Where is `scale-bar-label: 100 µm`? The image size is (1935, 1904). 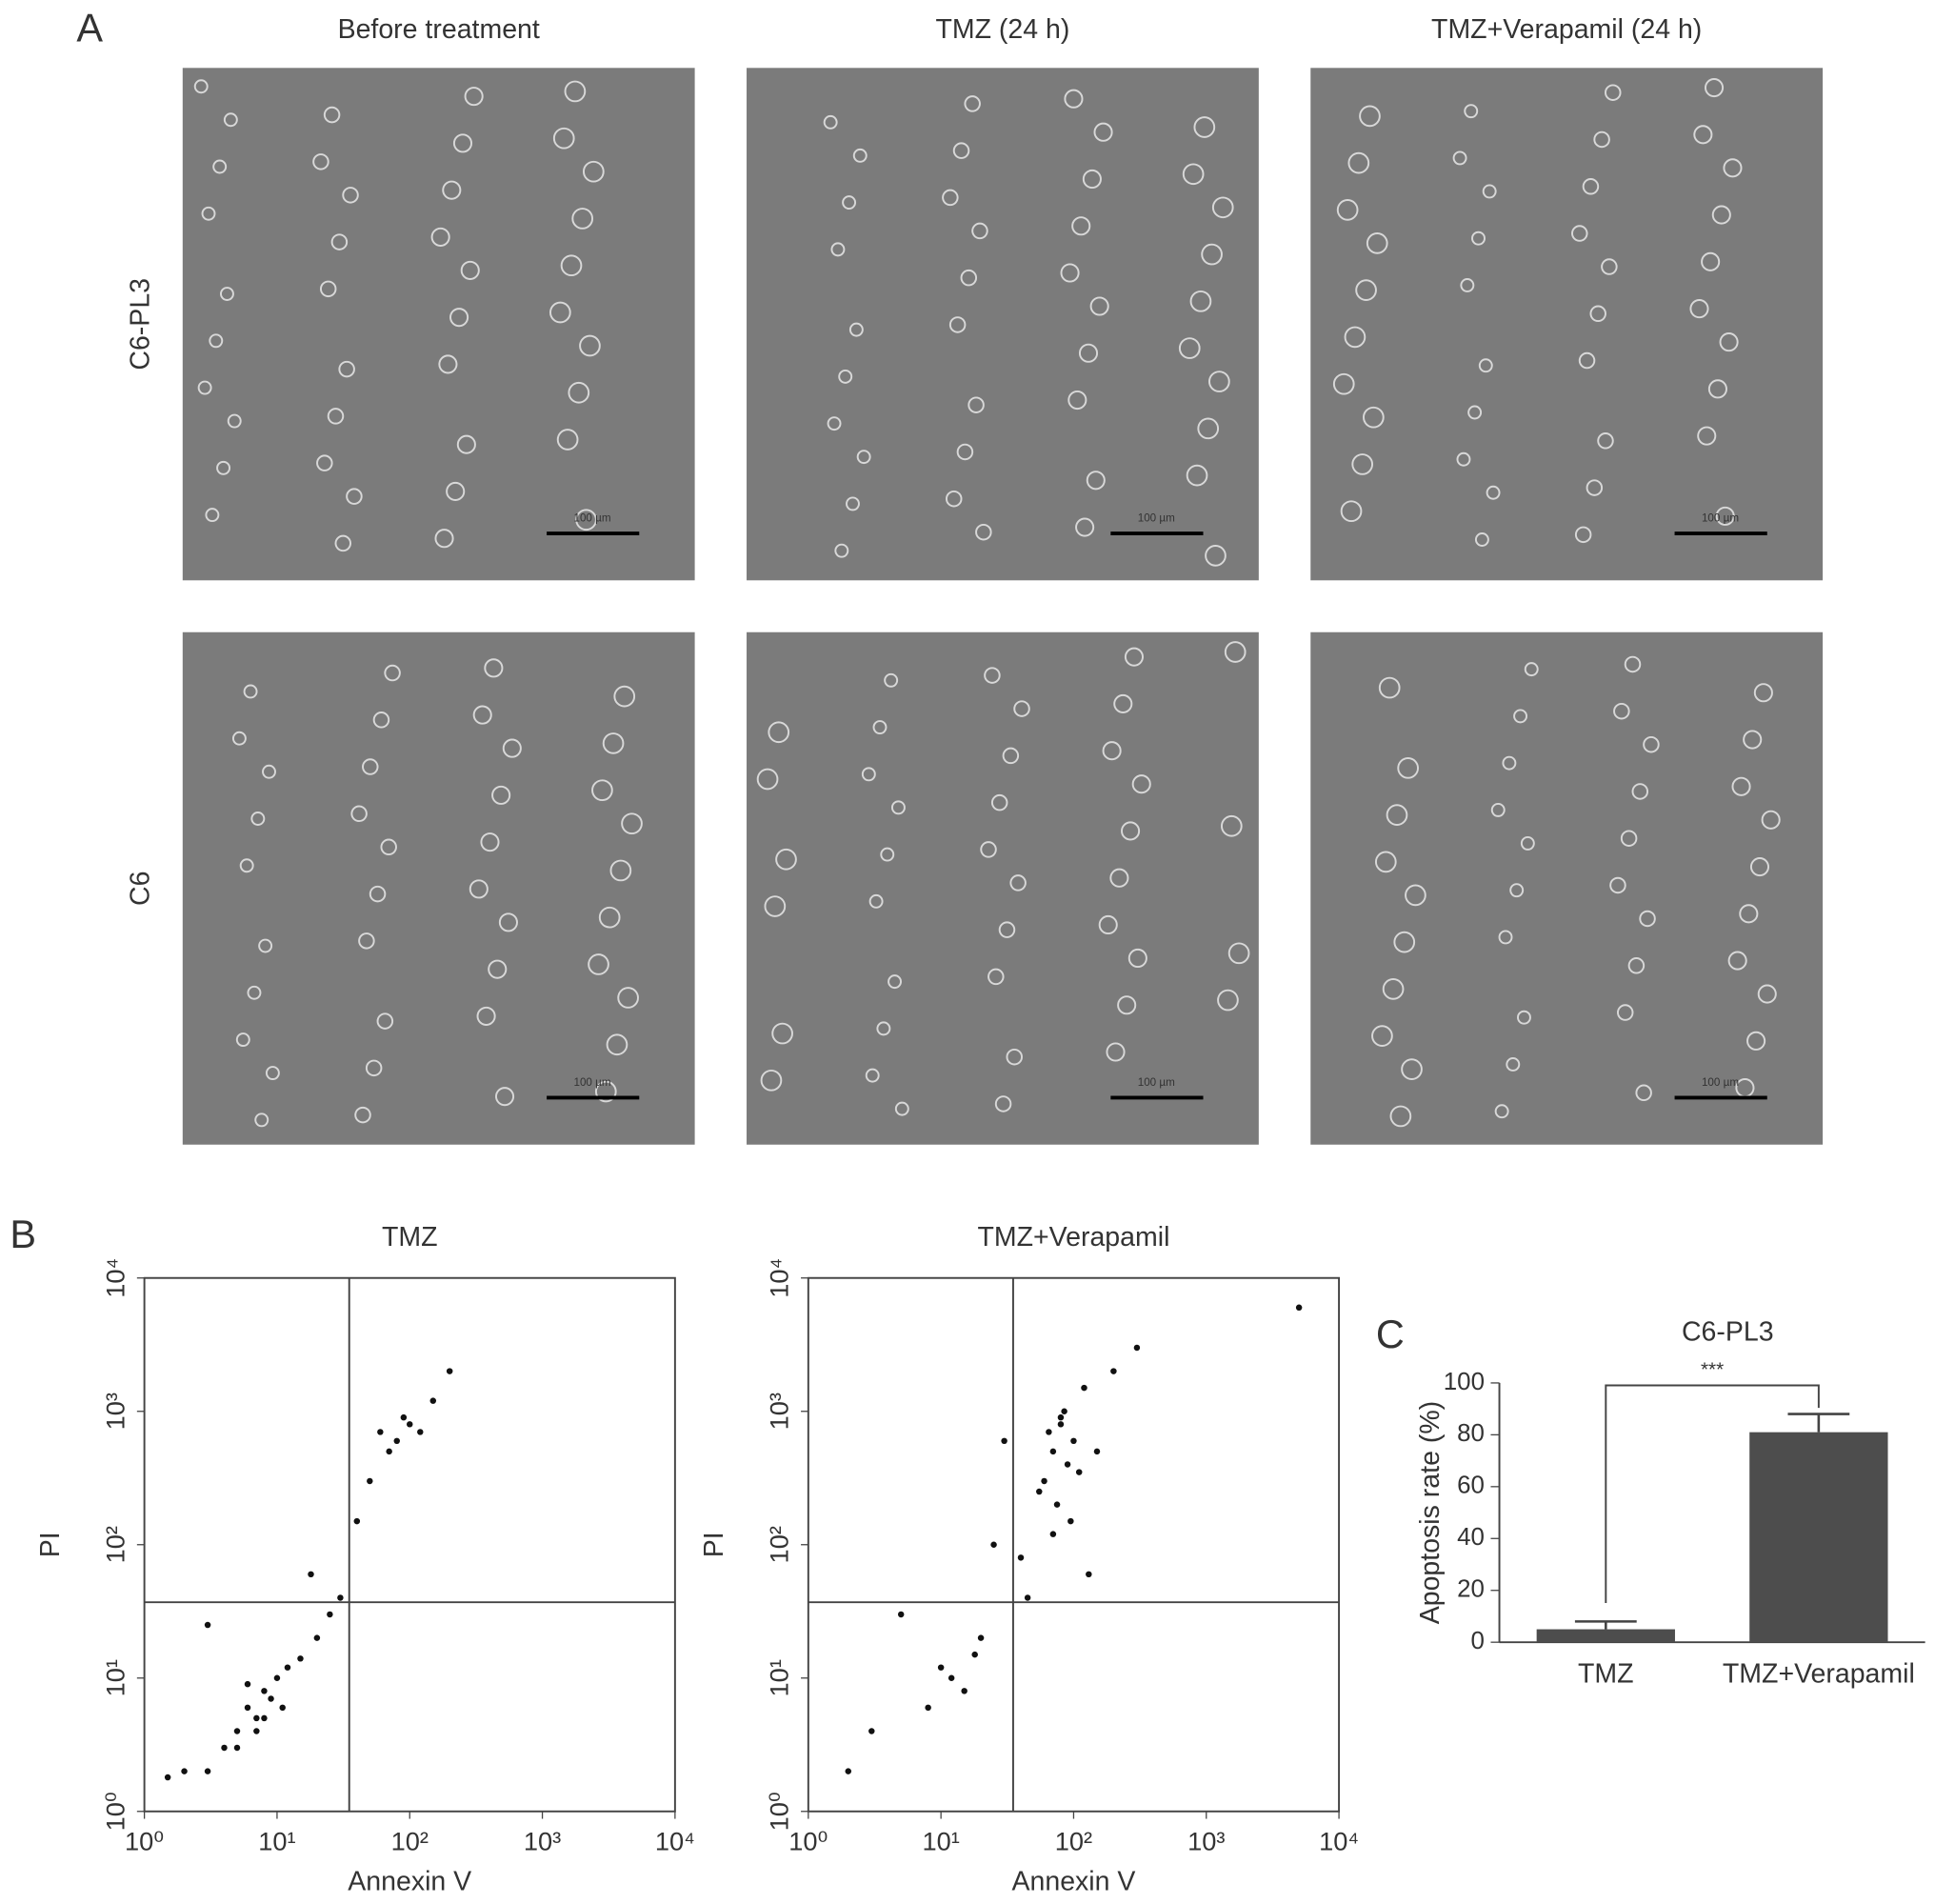 scale-bar-label: 100 µm is located at coordinates (591, 1082).